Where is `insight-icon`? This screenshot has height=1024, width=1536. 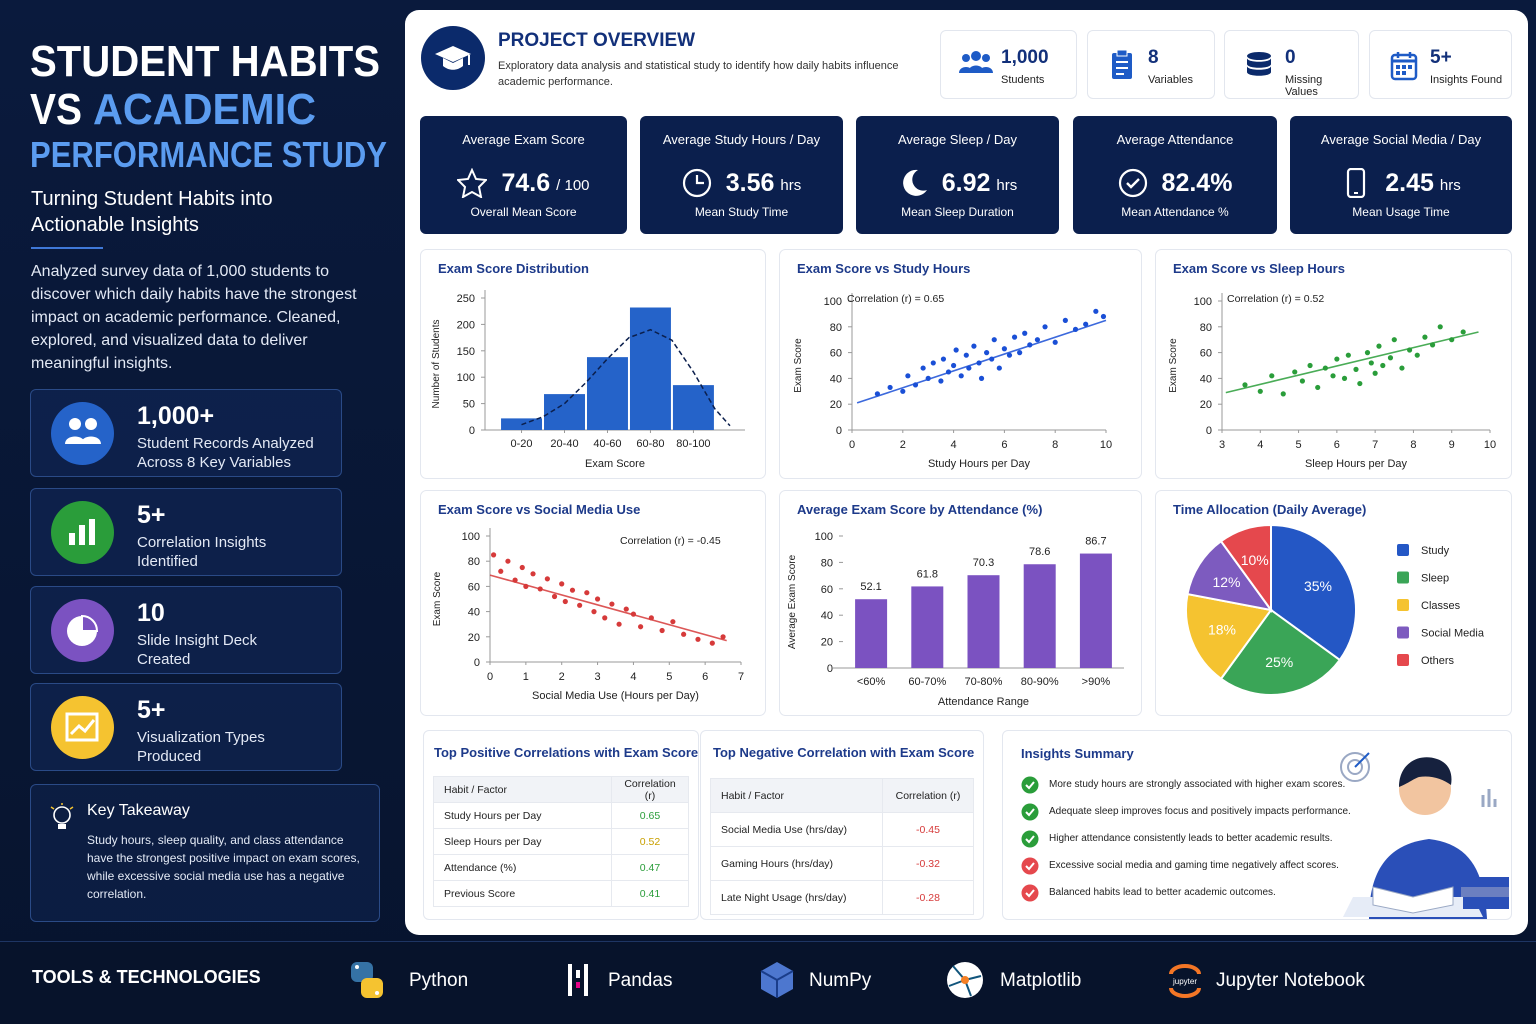 insight-icon is located at coordinates (1030, 812).